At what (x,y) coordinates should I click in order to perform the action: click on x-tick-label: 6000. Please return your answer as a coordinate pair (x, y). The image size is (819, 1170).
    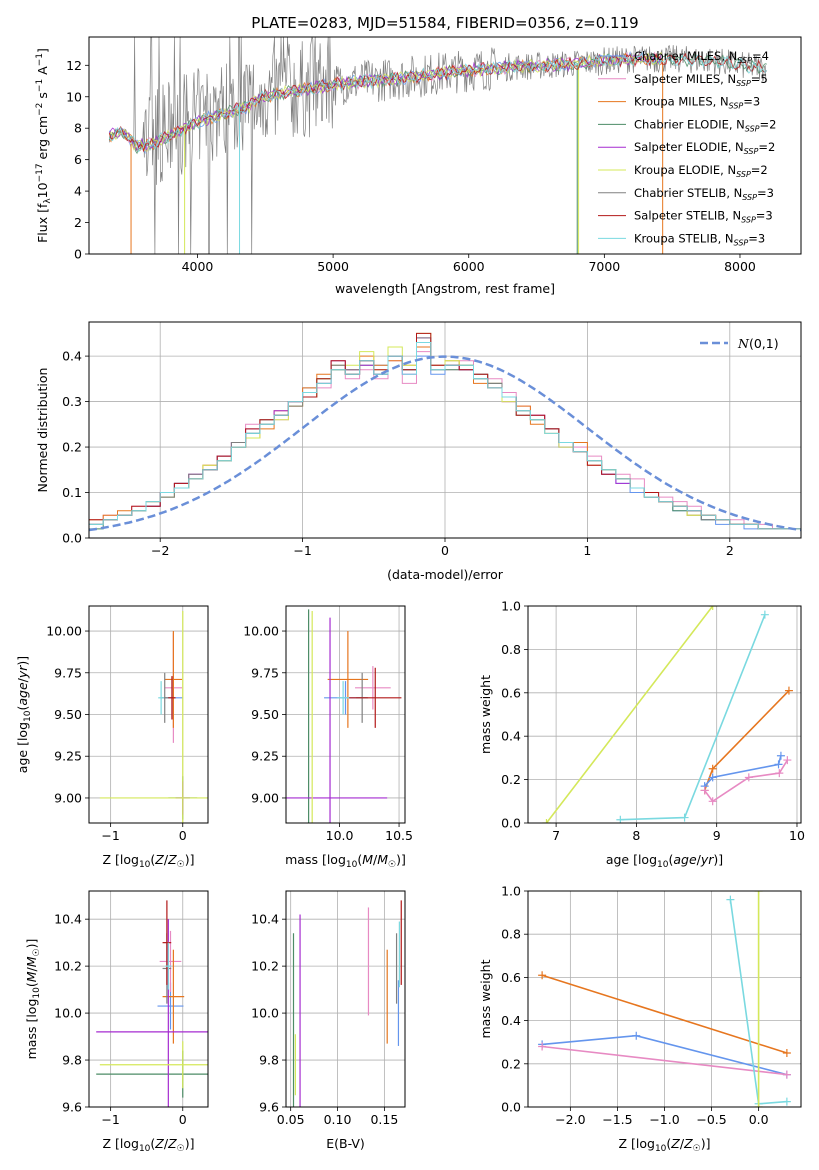
    Looking at the image, I should click on (469, 266).